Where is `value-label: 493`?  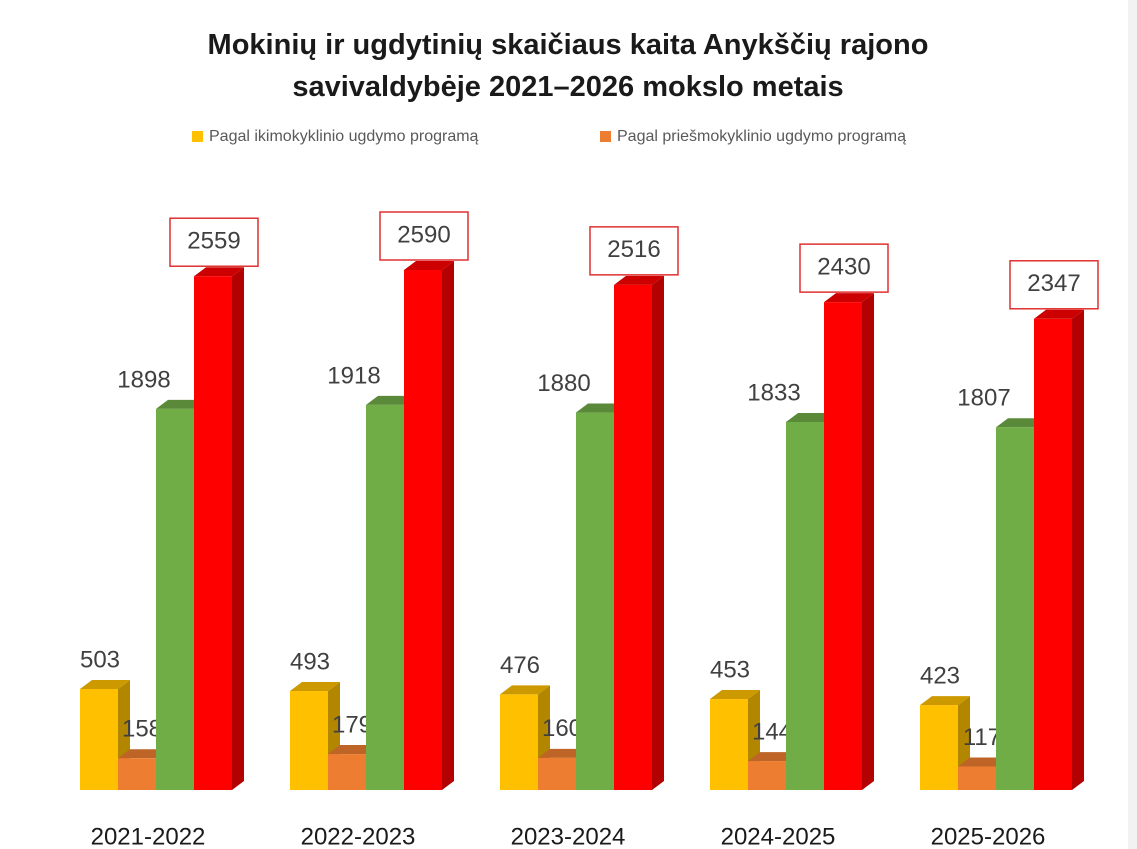
value-label: 493 is located at coordinates (310, 661).